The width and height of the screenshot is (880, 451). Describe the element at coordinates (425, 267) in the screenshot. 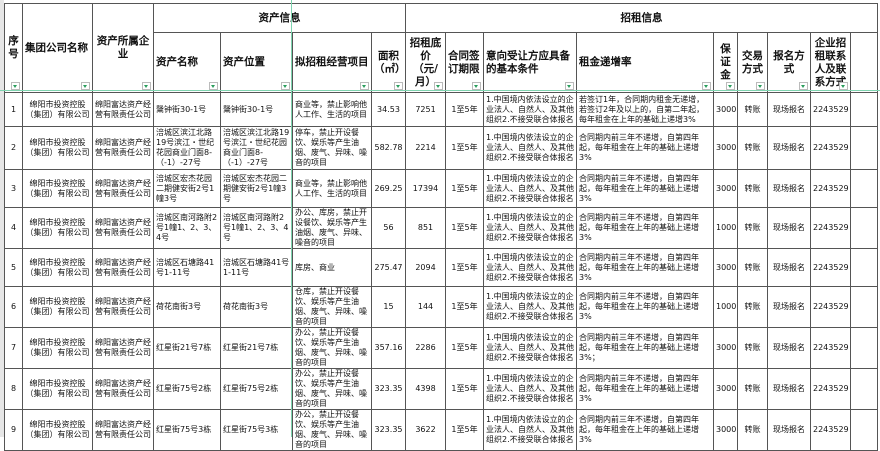

I see `cell-price: 2094` at that location.